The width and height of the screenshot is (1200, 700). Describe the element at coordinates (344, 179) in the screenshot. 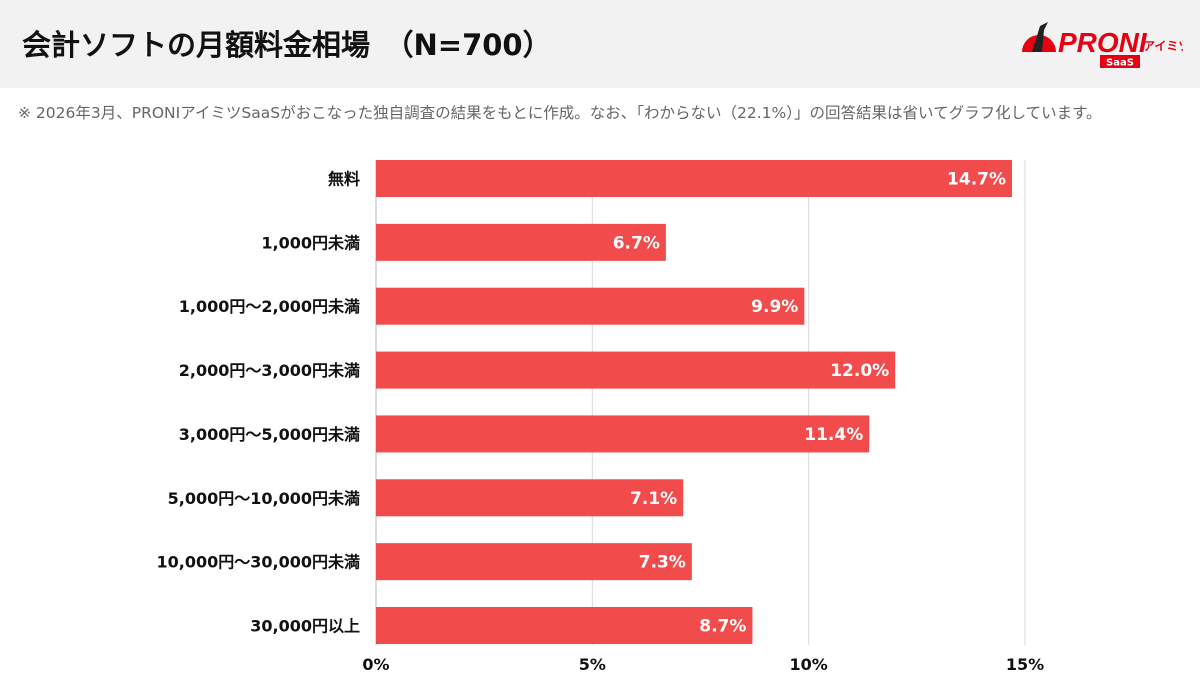

I see `category-label: 無料` at that location.